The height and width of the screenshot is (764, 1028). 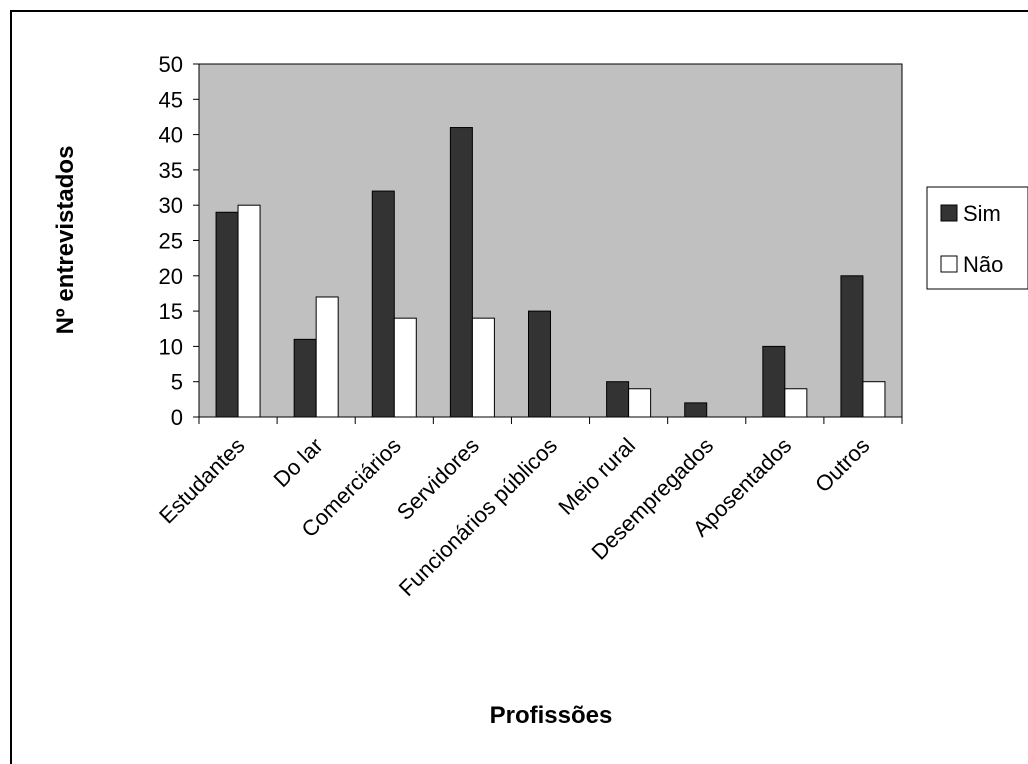 What do you see at coordinates (478, 517) in the screenshot?
I see `x-category-label: Funcionários públicos` at bounding box center [478, 517].